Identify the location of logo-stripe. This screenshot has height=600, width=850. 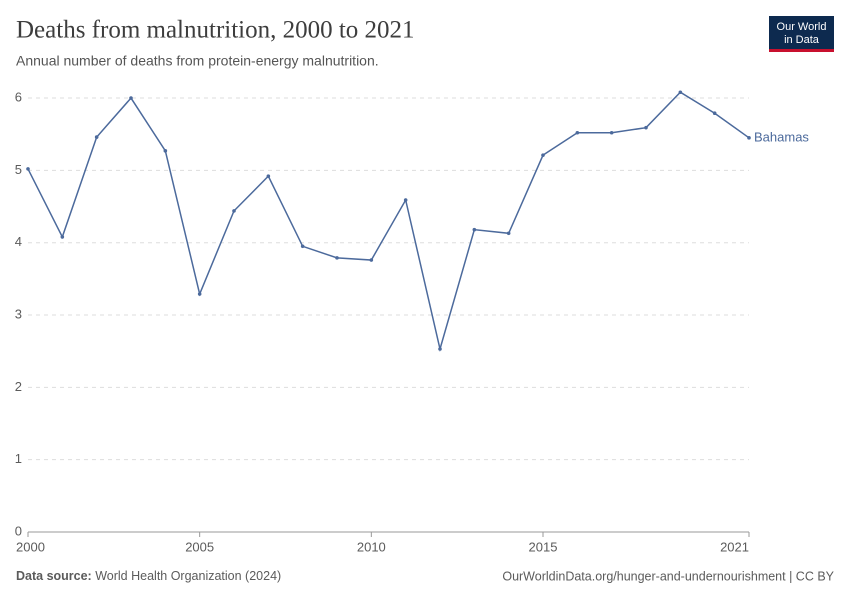
(801, 50).